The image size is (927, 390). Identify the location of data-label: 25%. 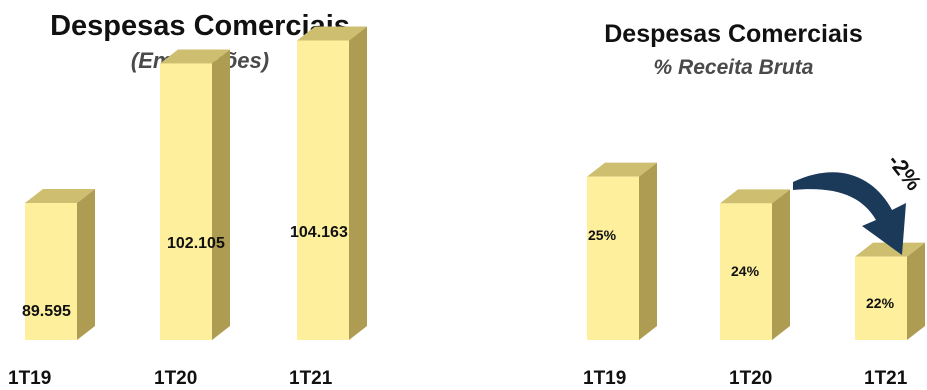
(602, 235).